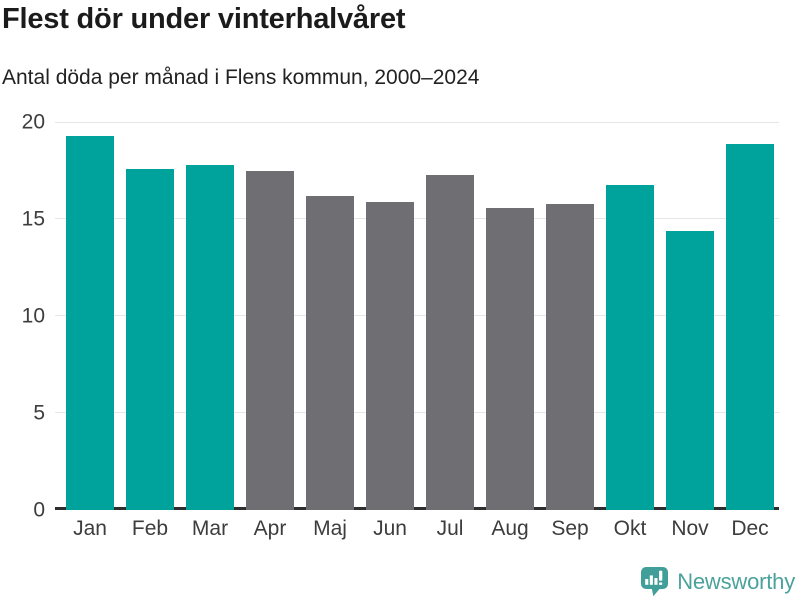  I want to click on y-tick-label-10: 10, so click(33, 316).